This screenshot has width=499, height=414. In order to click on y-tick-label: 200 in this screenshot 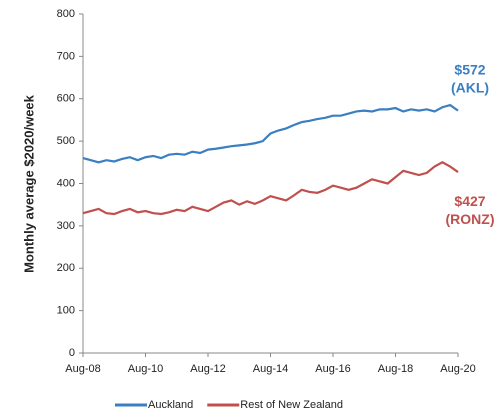, I will do `click(66, 268)`.